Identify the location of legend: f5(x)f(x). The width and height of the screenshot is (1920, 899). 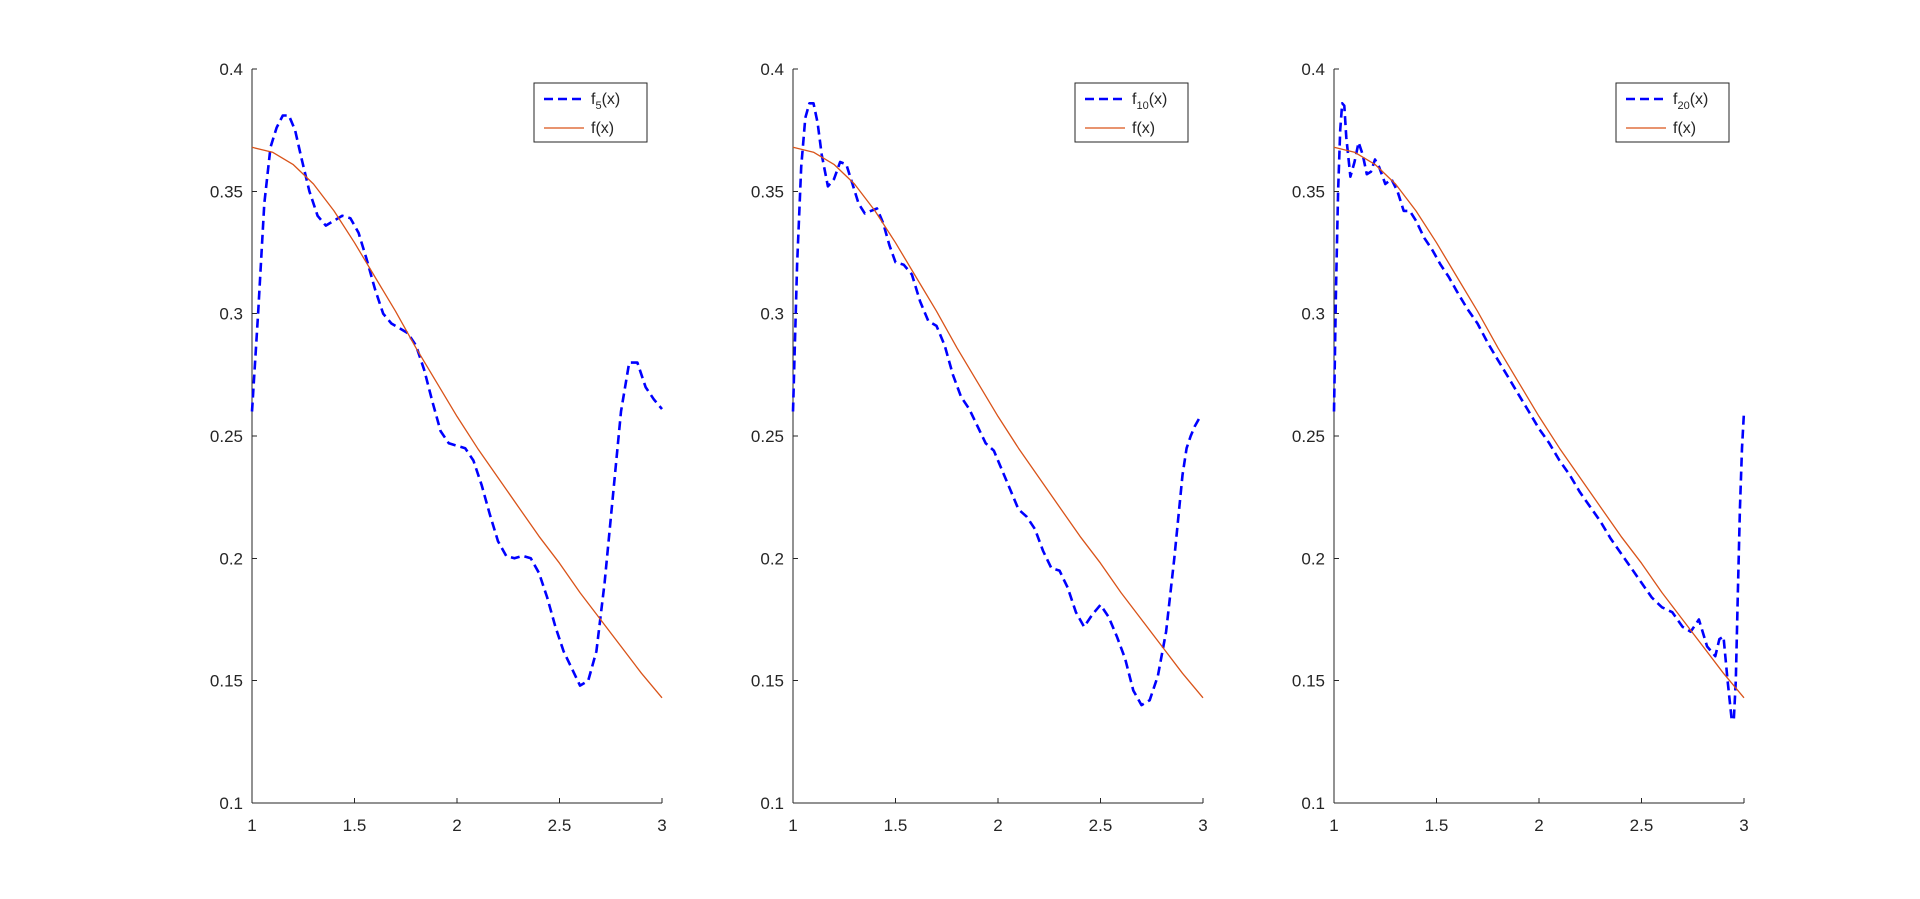
(590, 112).